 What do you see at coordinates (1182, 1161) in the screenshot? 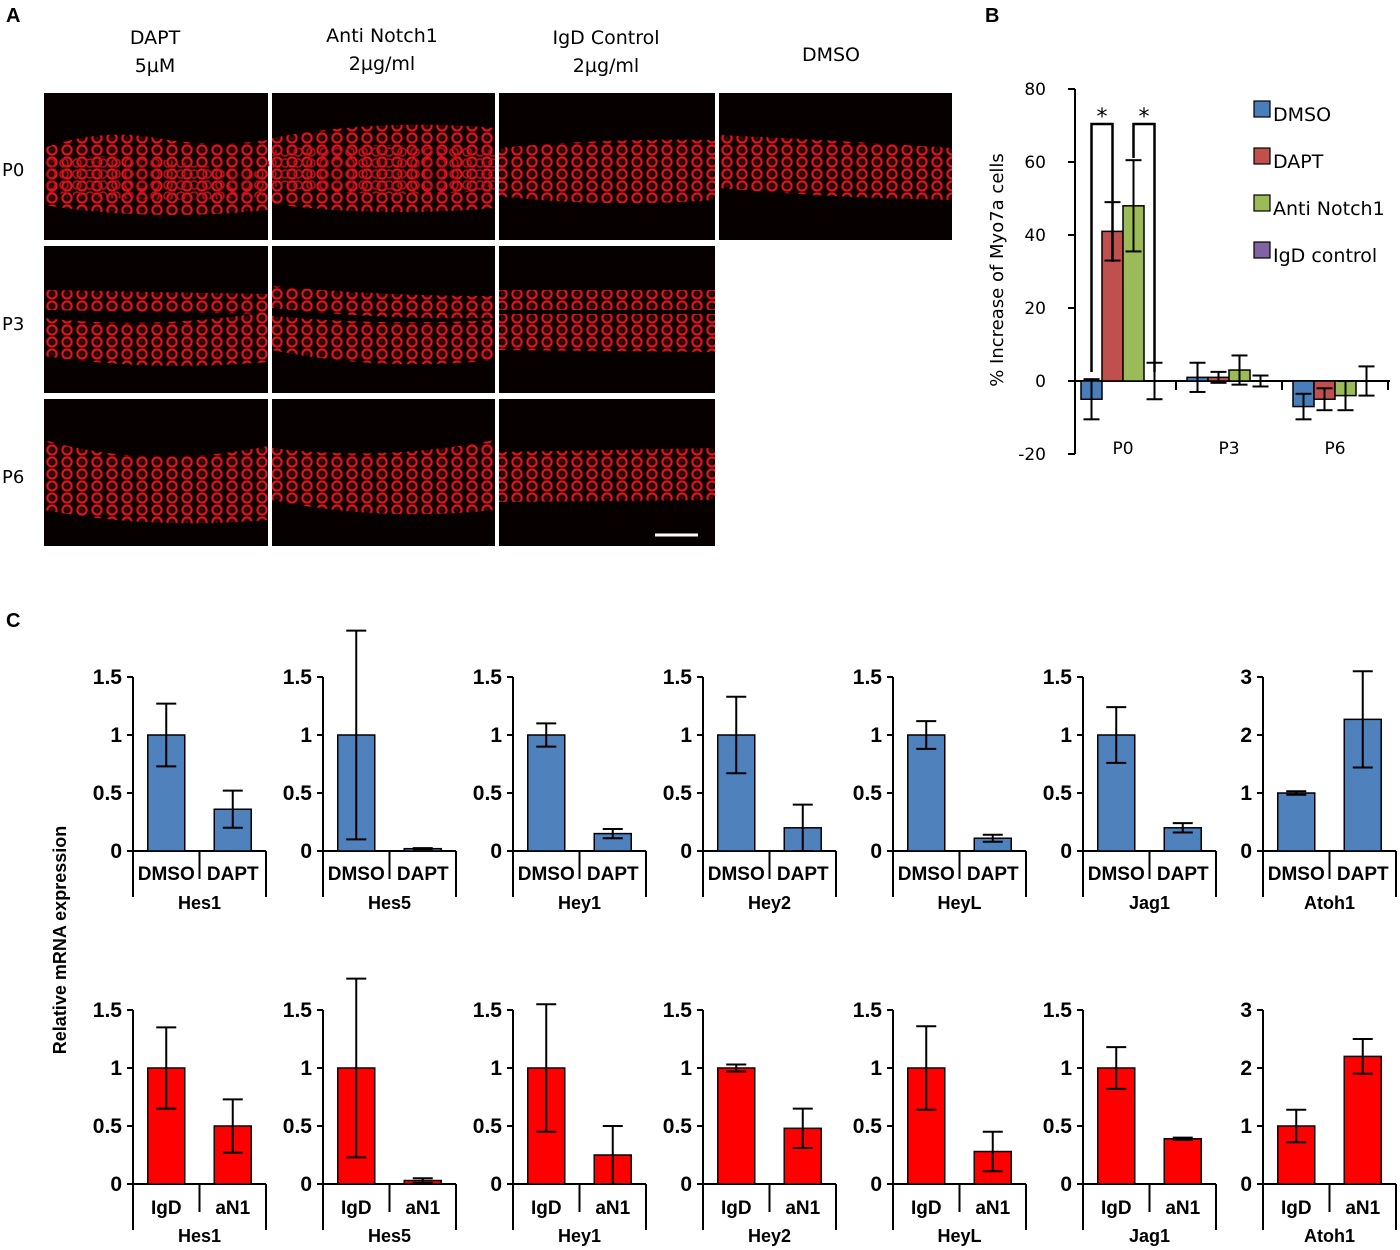
I see `bar-an1` at bounding box center [1182, 1161].